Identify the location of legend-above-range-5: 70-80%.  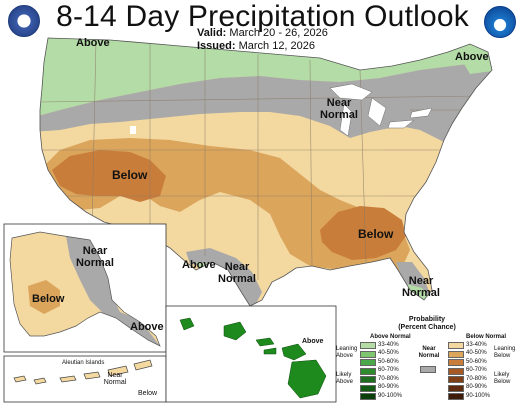
(388, 378).